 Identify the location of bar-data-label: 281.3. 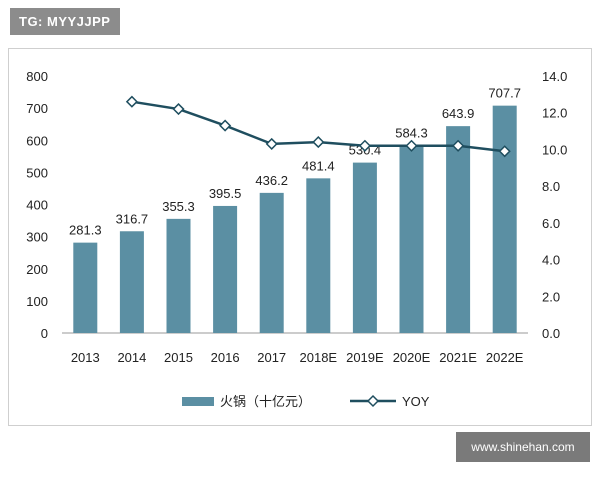
(85, 230).